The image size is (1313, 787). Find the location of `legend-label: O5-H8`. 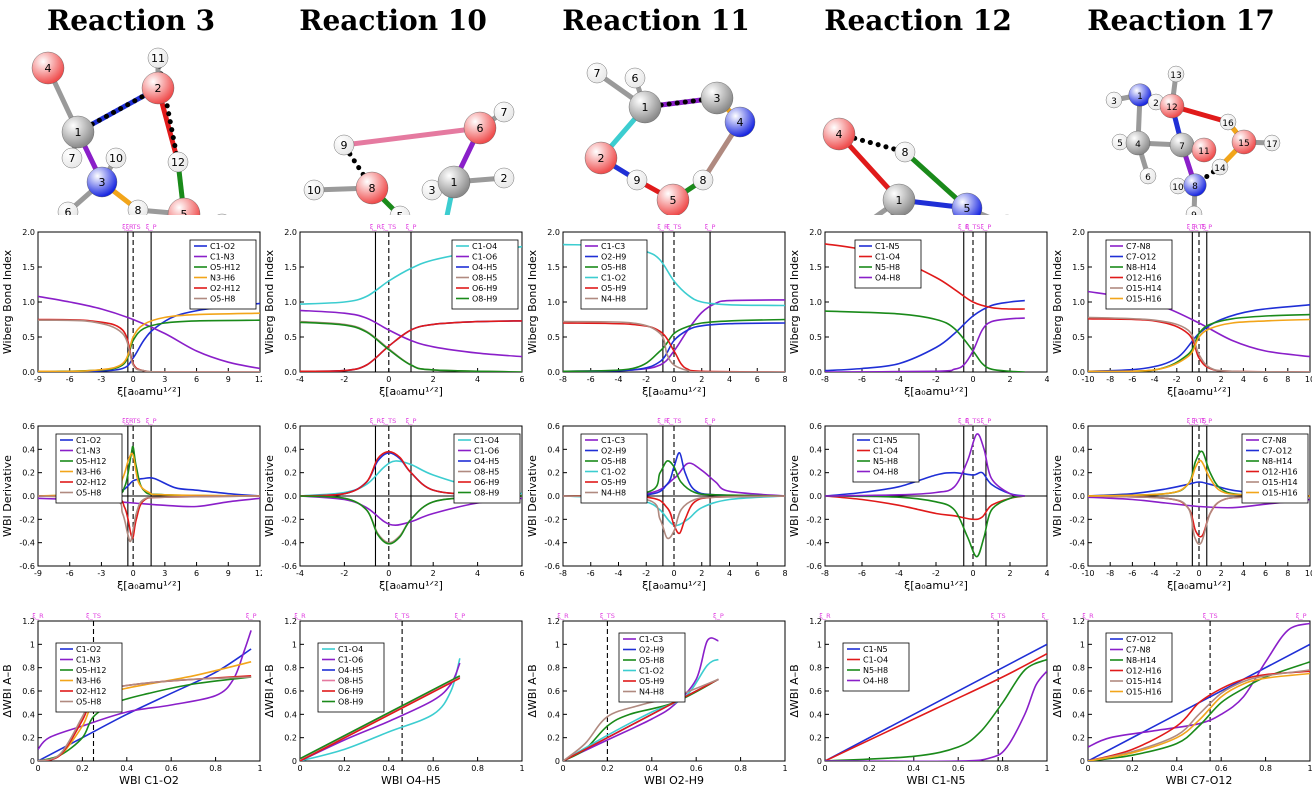

legend-label: O5-H8 is located at coordinates (613, 461).